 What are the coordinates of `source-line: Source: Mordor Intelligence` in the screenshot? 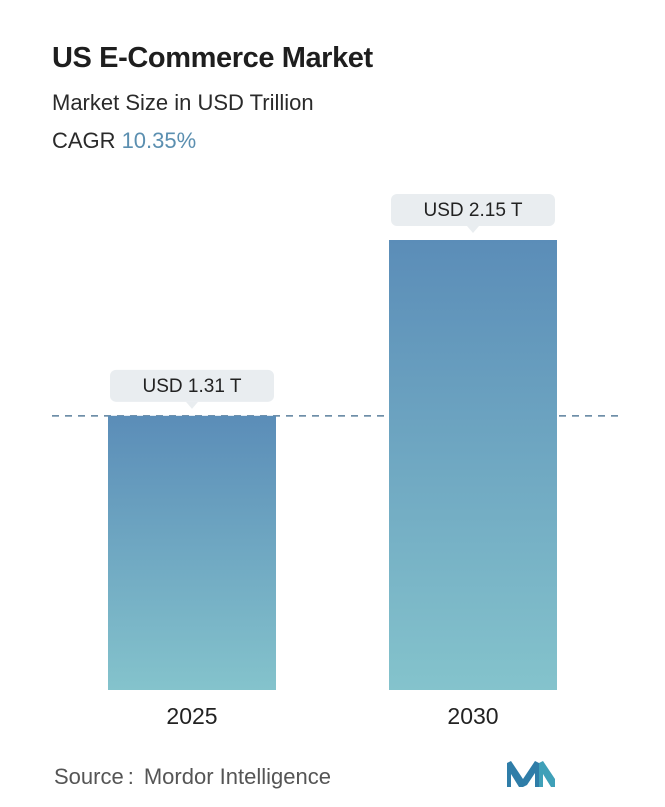 It's located at (192, 777).